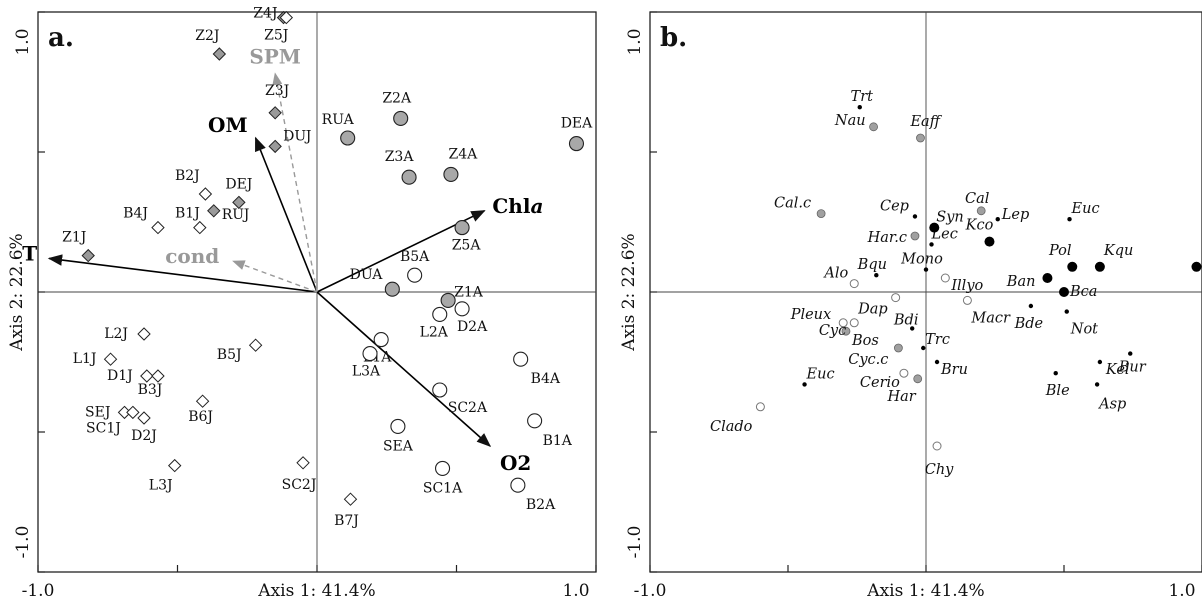 This screenshot has width=1202, height=602. Describe the element at coordinates (147, 376) in the screenshot. I see `point-d1j` at that location.